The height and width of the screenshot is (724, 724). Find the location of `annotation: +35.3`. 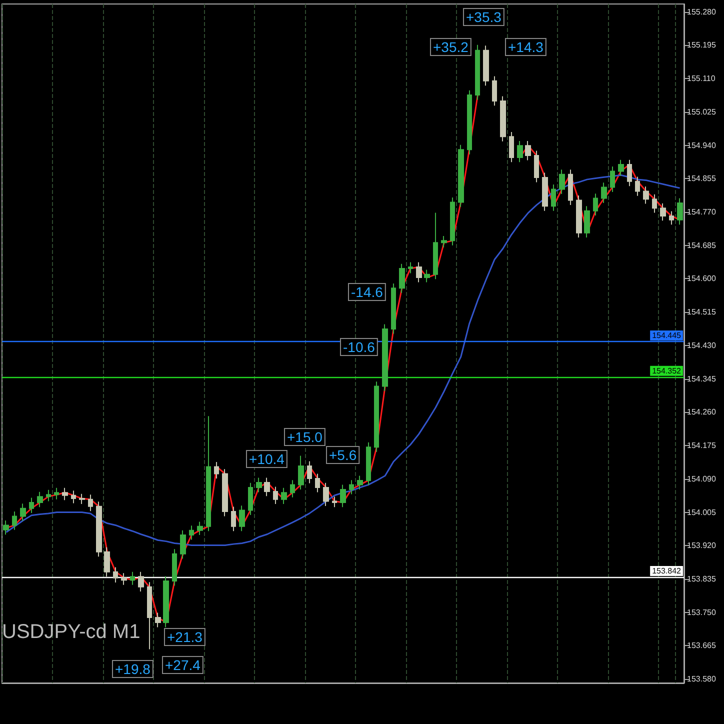

annotation: +35.3 is located at coordinates (484, 17).